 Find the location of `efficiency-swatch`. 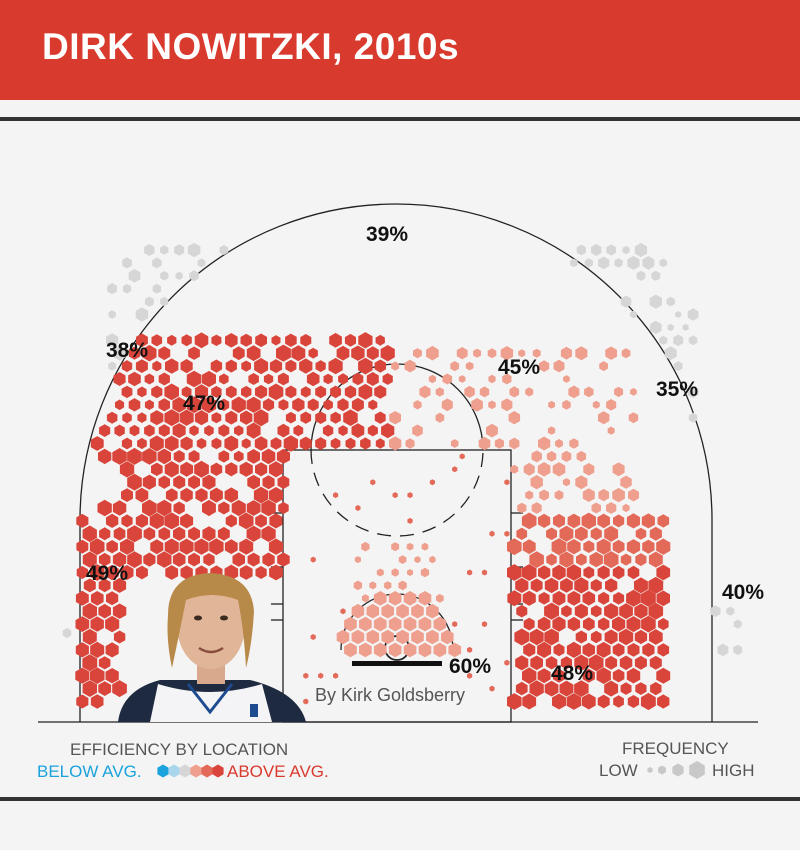

efficiency-swatch is located at coordinates (218, 771).